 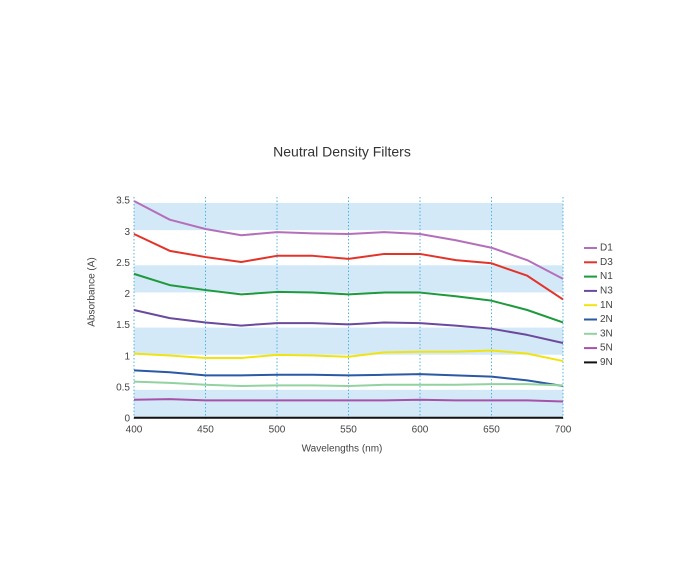 I want to click on x-tick-label: 600, so click(x=420, y=430).